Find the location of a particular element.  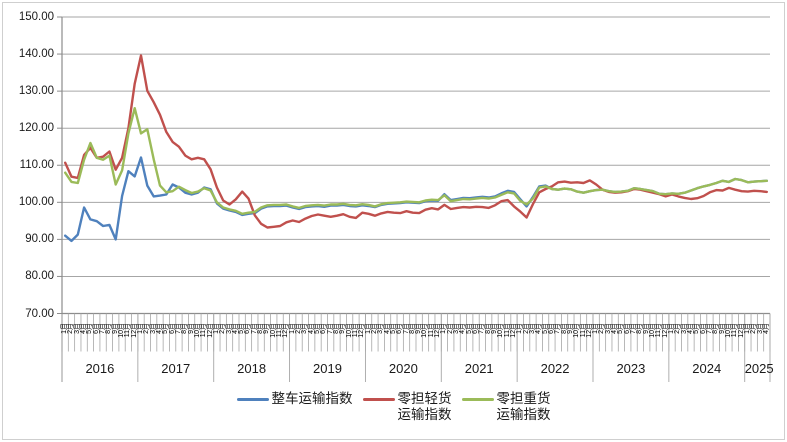

x-year-label: 2023 is located at coordinates (631, 368).